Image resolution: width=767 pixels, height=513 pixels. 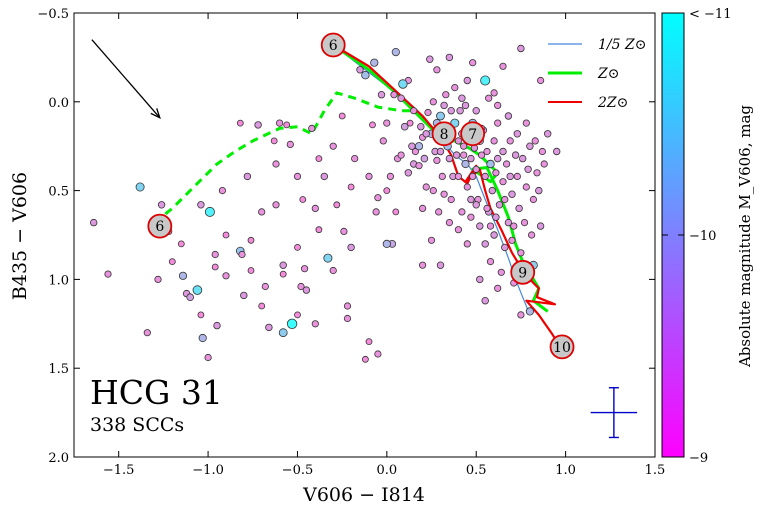 What do you see at coordinates (58, 192) in the screenshot?
I see `y-tick-label: 0.5` at bounding box center [58, 192].